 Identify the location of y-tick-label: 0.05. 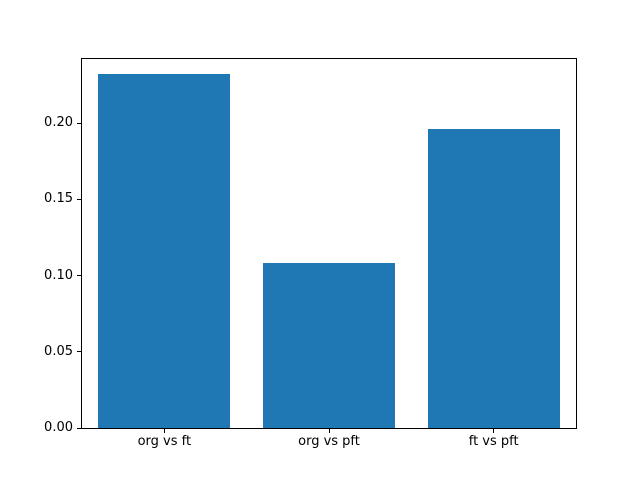
(58, 351).